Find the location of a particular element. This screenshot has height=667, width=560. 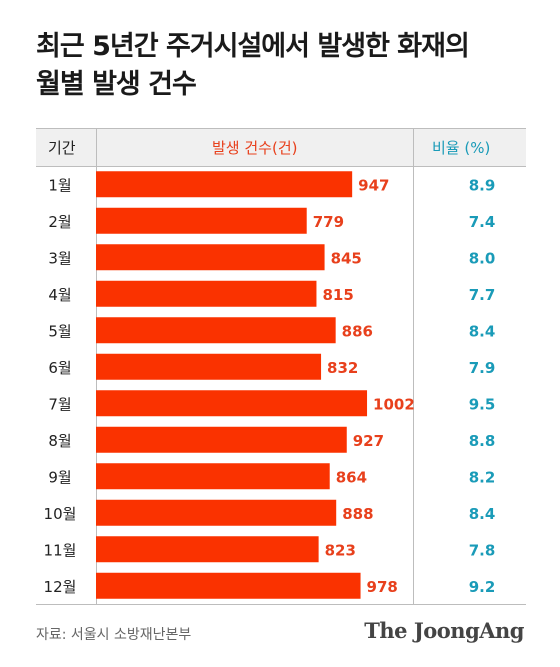

header-ratio: 비율 (%) is located at coordinates (461, 148).